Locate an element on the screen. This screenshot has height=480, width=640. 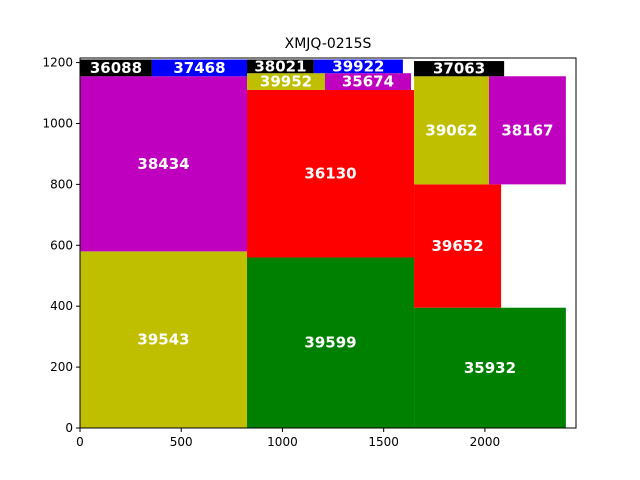
rect-label-39952: 39952 is located at coordinates (286, 82).